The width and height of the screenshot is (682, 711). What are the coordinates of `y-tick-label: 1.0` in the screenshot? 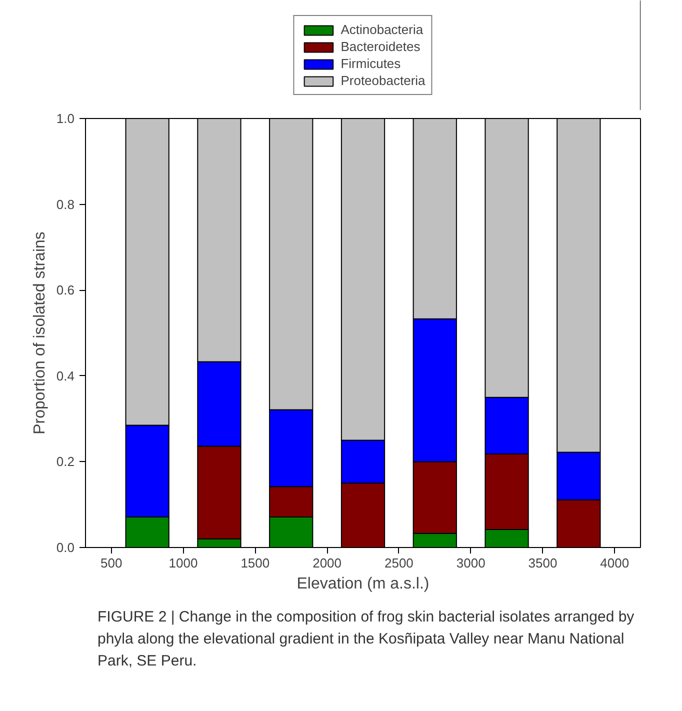 It's located at (65, 118).